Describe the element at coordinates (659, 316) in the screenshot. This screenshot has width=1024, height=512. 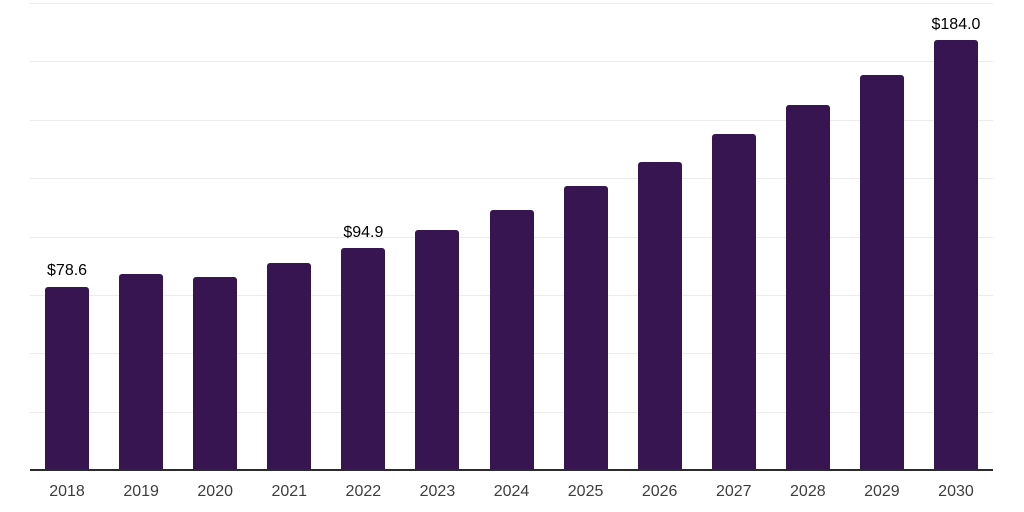
I see `bar-2026` at that location.